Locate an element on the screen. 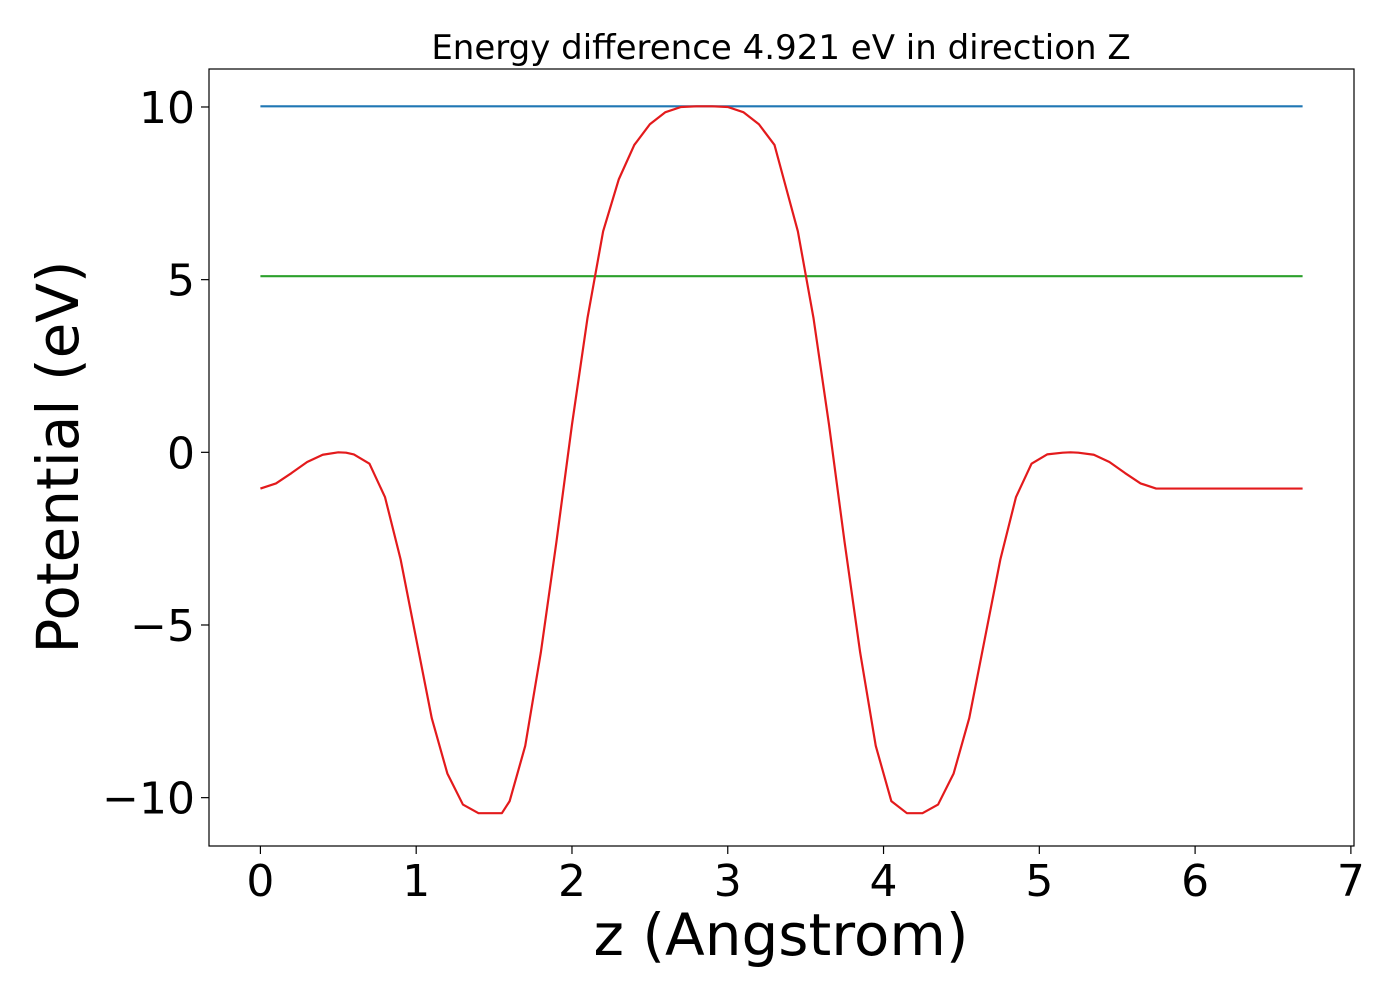 This screenshot has width=1400, height=1000. x-tick-label: 4 is located at coordinates (884, 881).